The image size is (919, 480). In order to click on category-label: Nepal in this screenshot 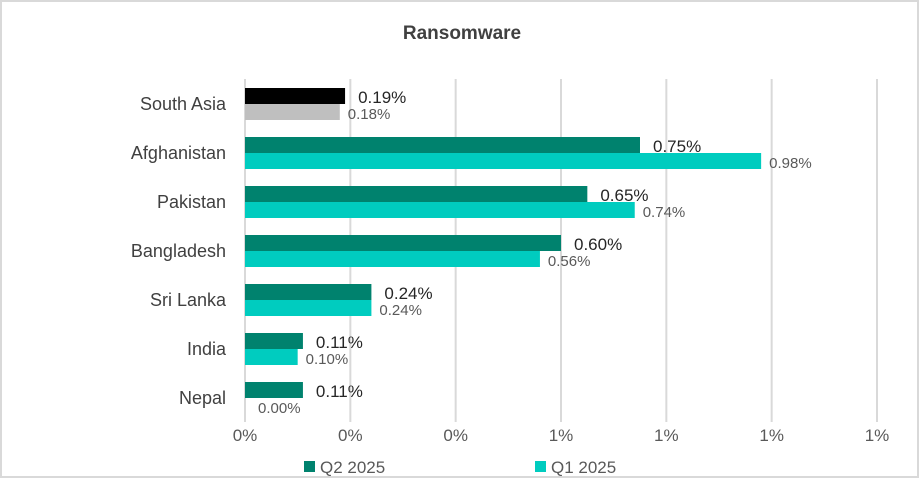, I will do `click(202, 398)`.